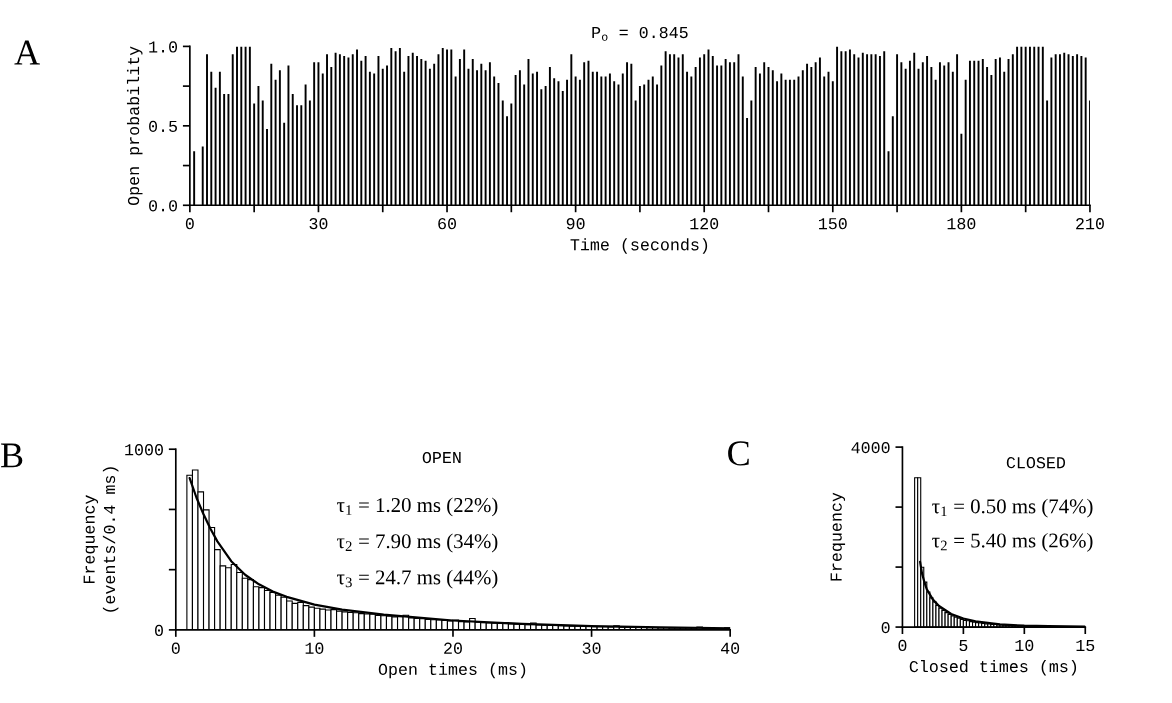 Image resolution: width=1172 pixels, height=703 pixels. What do you see at coordinates (1085, 645) in the screenshot?
I see `x-tick-label: 15` at bounding box center [1085, 645].